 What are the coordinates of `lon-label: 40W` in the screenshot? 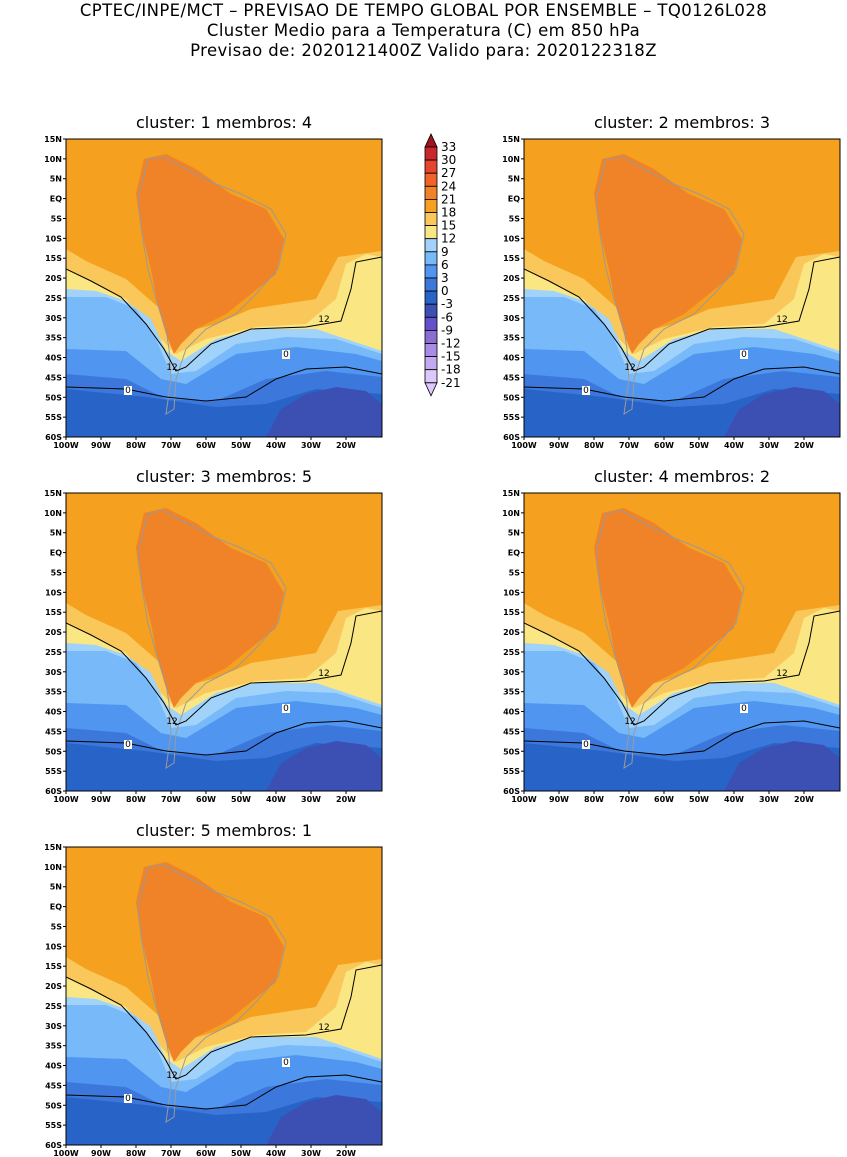 It's located at (276, 445).